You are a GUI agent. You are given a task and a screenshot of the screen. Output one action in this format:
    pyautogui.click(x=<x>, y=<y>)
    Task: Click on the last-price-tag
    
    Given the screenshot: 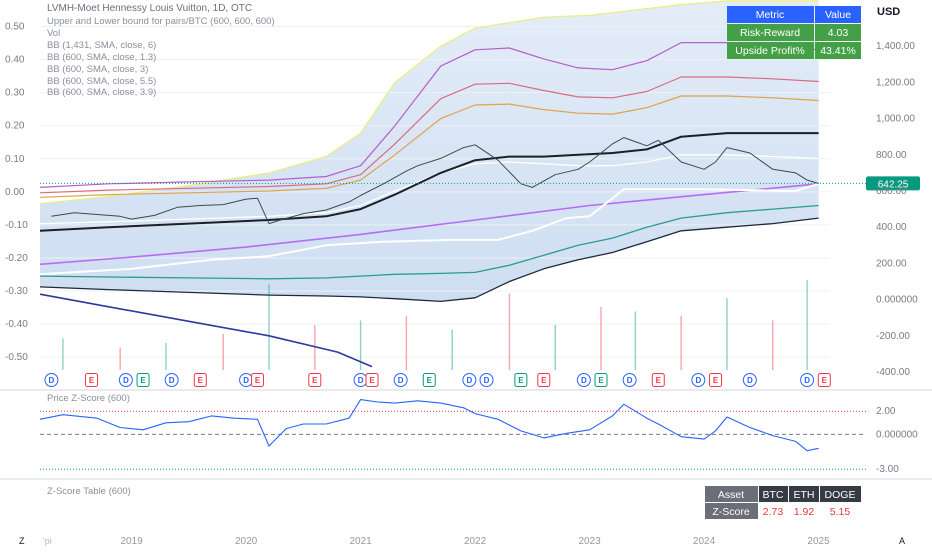 What is the action you would take?
    pyautogui.click(x=893, y=183)
    